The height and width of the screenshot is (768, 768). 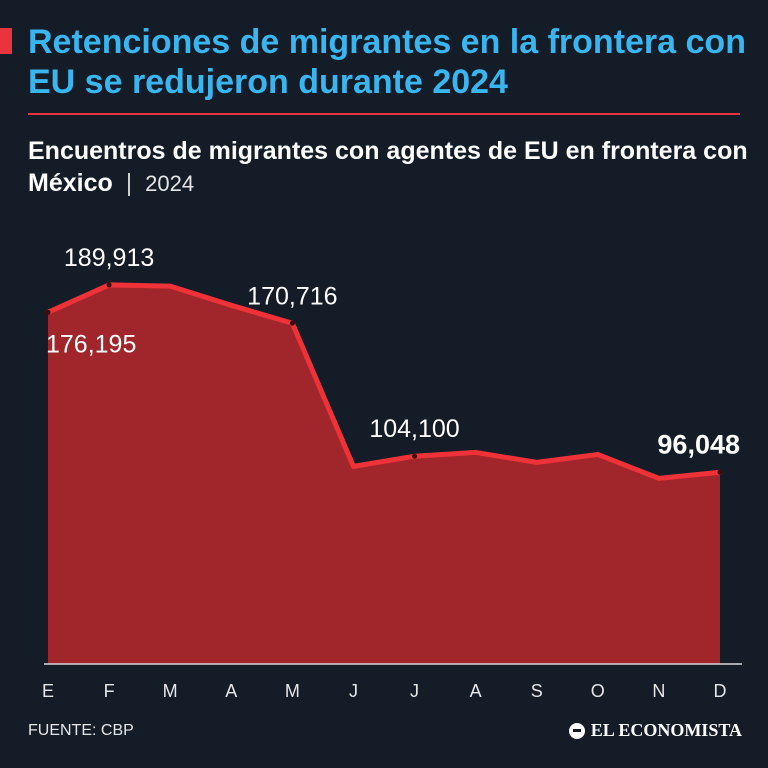 What do you see at coordinates (537, 691) in the screenshot?
I see `x-tick-label: S` at bounding box center [537, 691].